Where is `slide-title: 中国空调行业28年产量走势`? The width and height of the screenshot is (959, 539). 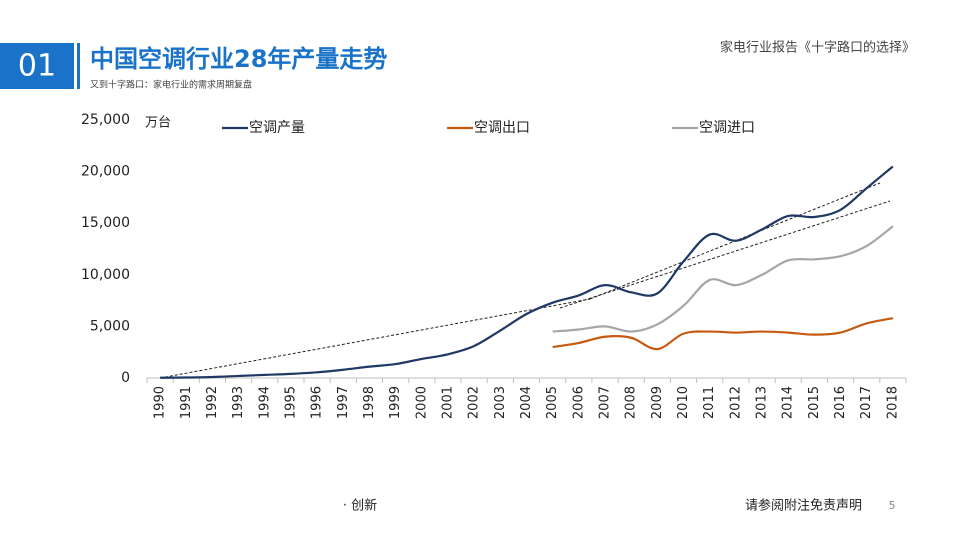 slide-title: 中国空调行业28年产量走势 is located at coordinates (238, 59).